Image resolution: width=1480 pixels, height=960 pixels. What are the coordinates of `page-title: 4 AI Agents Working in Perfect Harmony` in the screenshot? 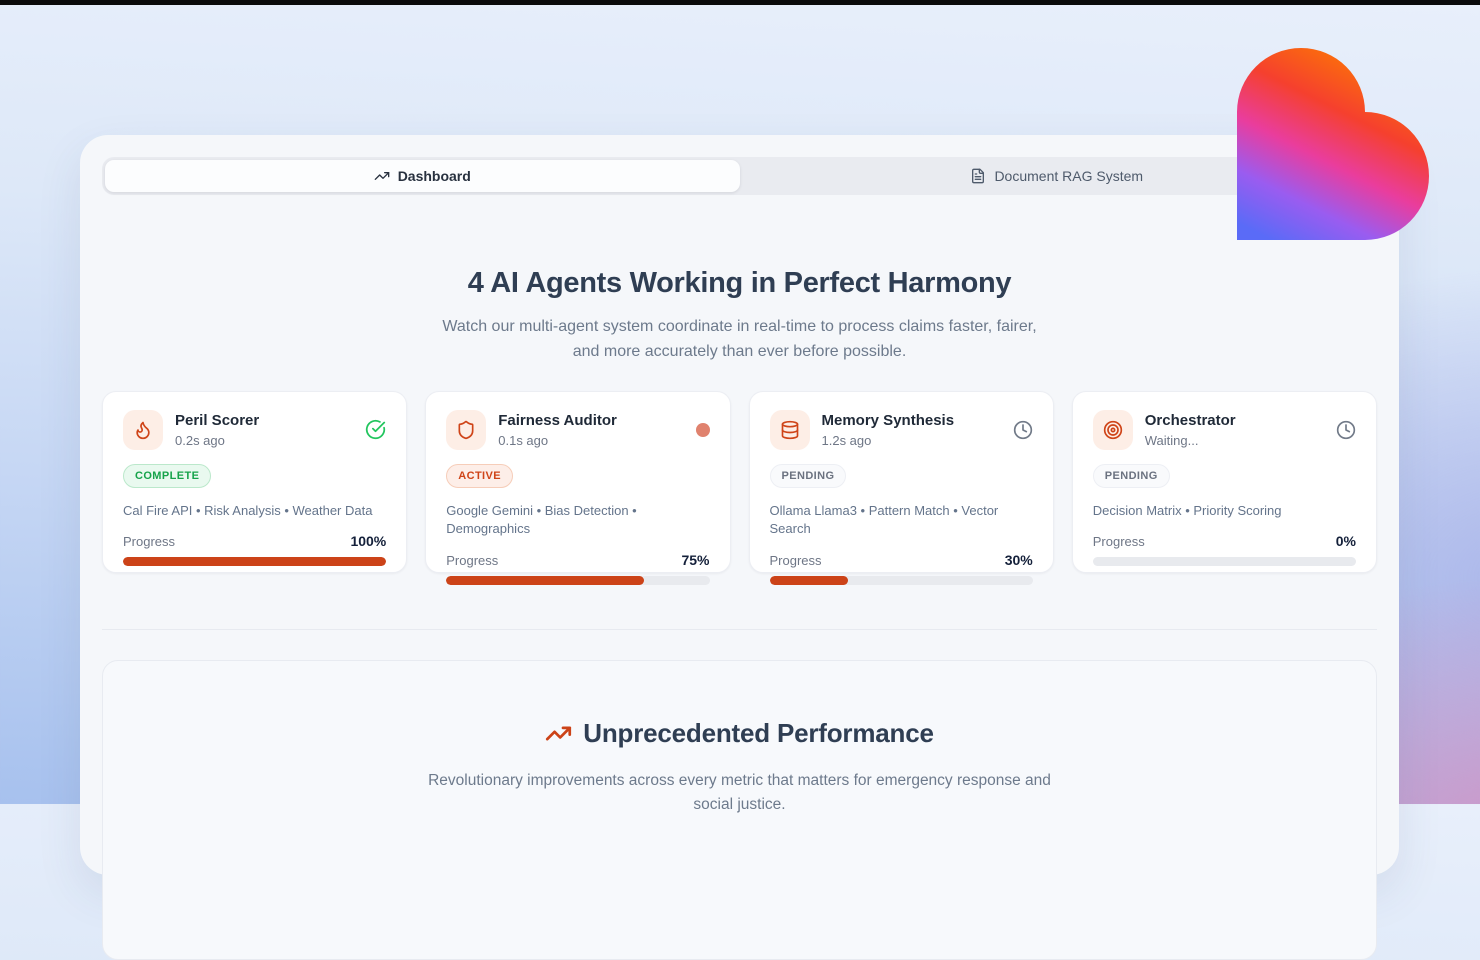 It's located at (739, 283).